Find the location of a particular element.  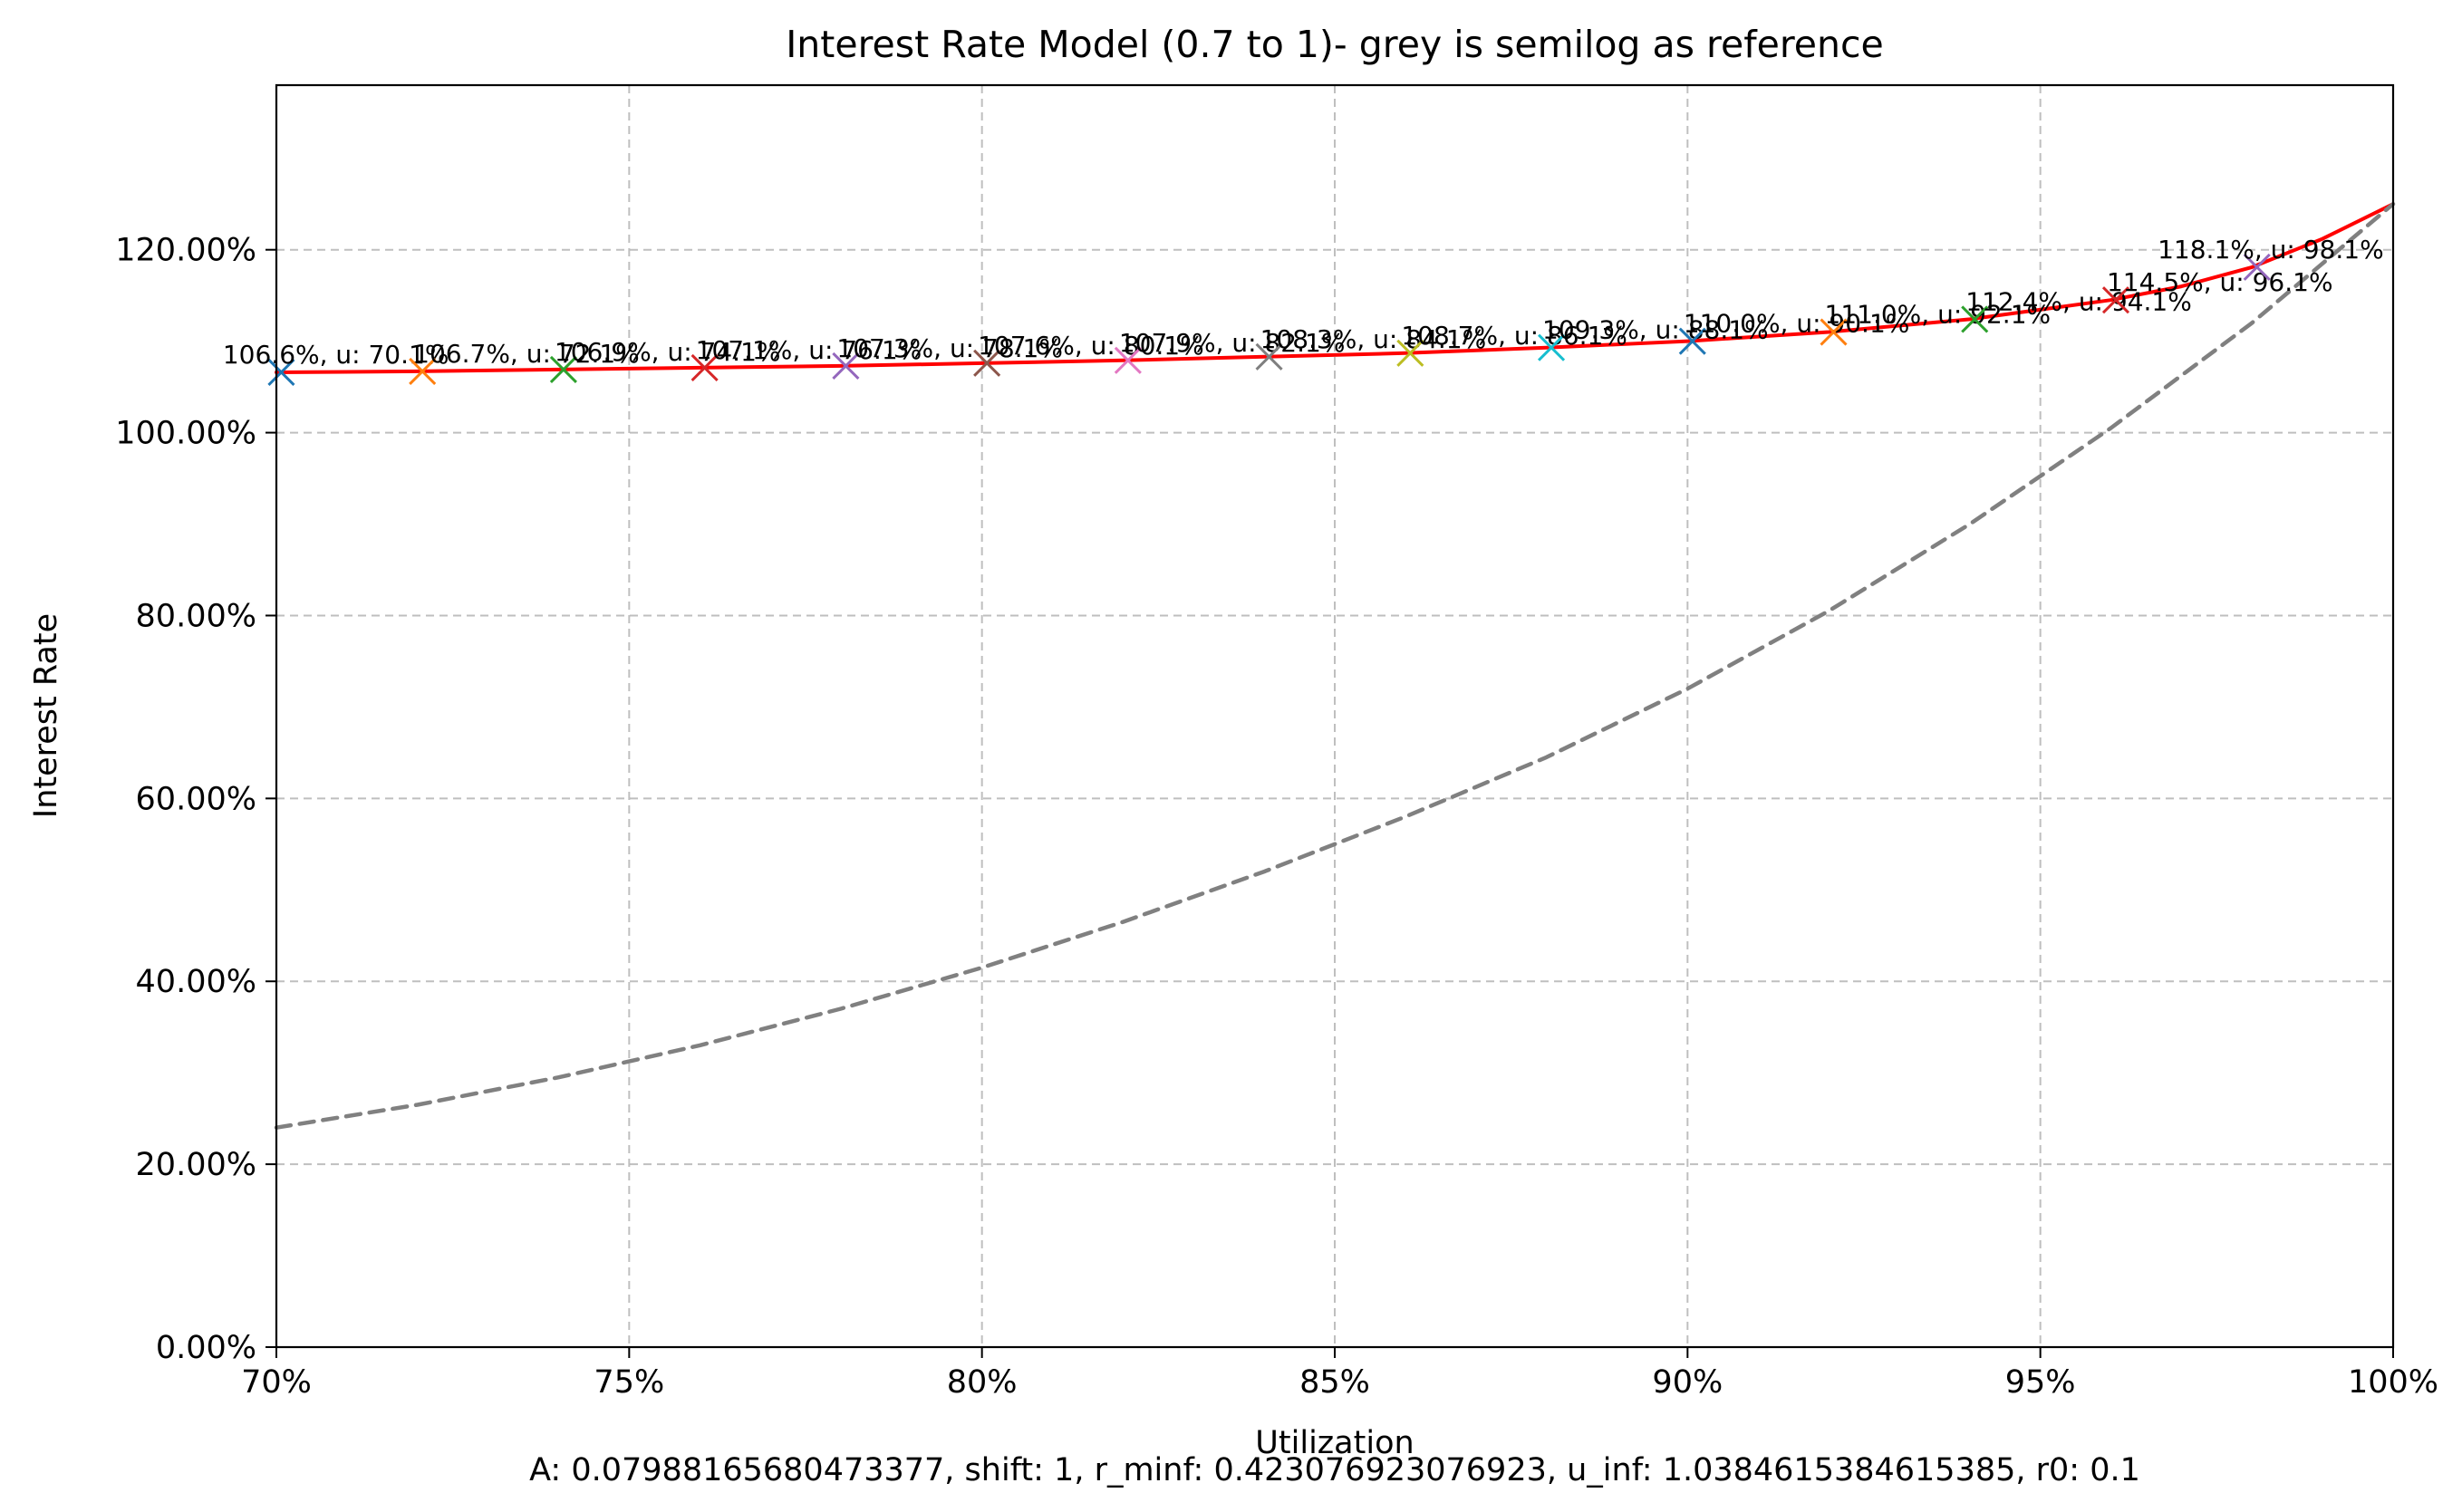

data-point-label: 109.3%, u: 88.1% is located at coordinates (1655, 330).